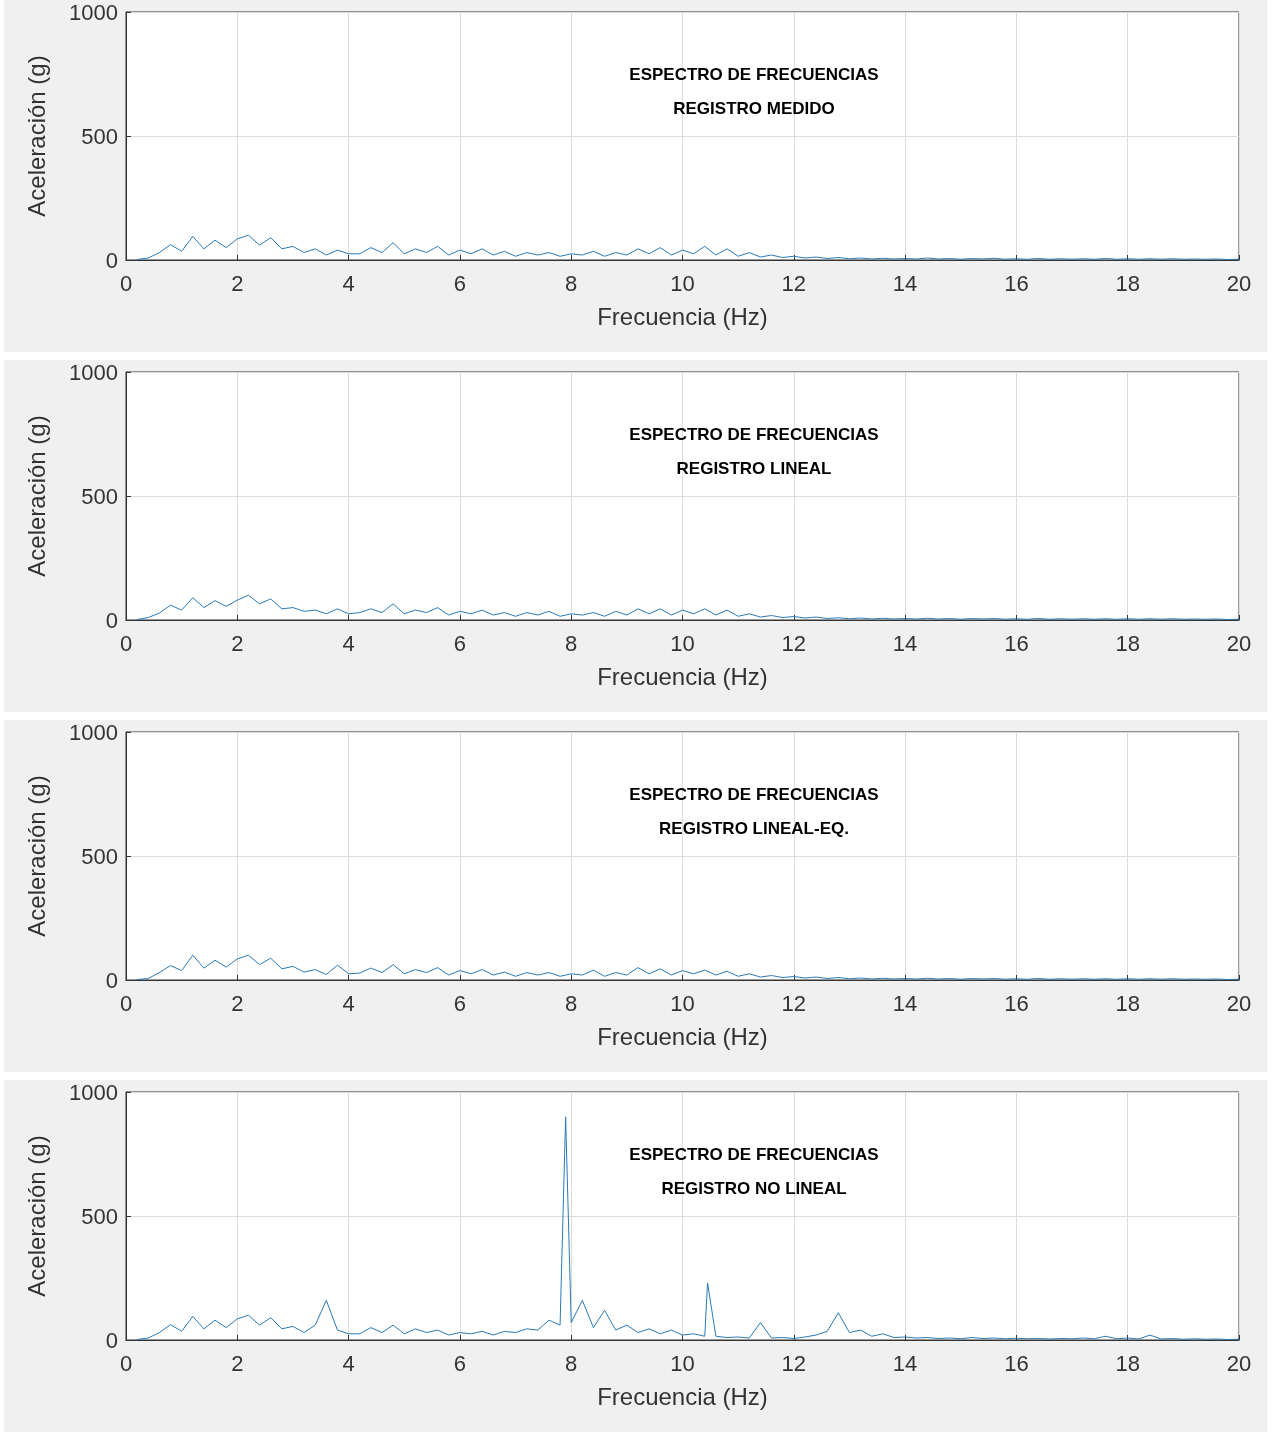  What do you see at coordinates (754, 91) in the screenshot?
I see `text: ESPECTRO DE FRECUENCIAS REGISTRO MEDIDO` at bounding box center [754, 91].